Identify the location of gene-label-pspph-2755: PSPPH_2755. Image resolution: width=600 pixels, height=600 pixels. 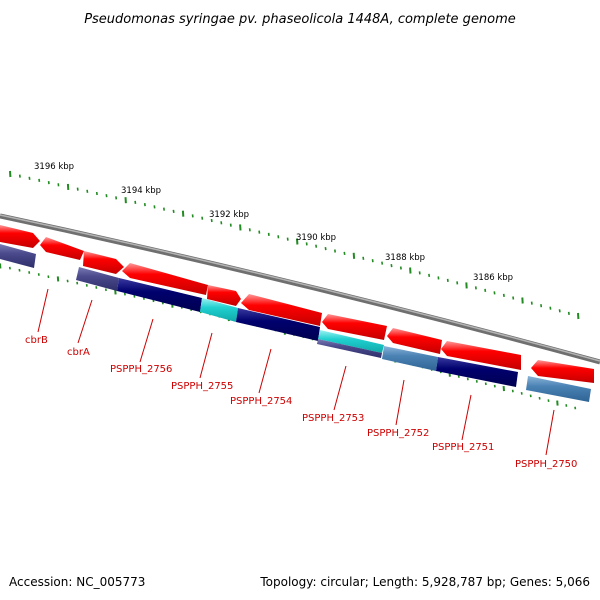
(202, 386).